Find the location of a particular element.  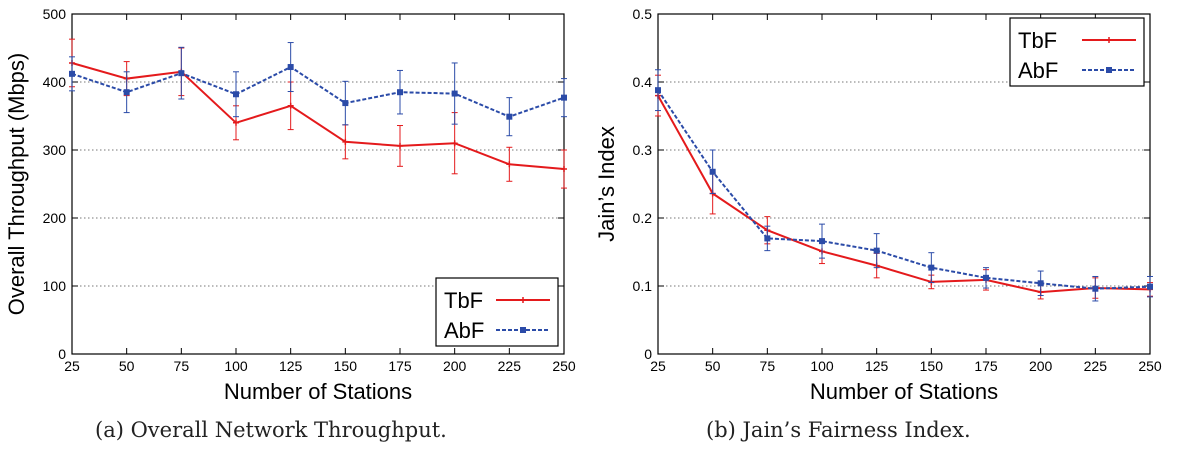

y-tick-label: 0.4 is located at coordinates (643, 82).